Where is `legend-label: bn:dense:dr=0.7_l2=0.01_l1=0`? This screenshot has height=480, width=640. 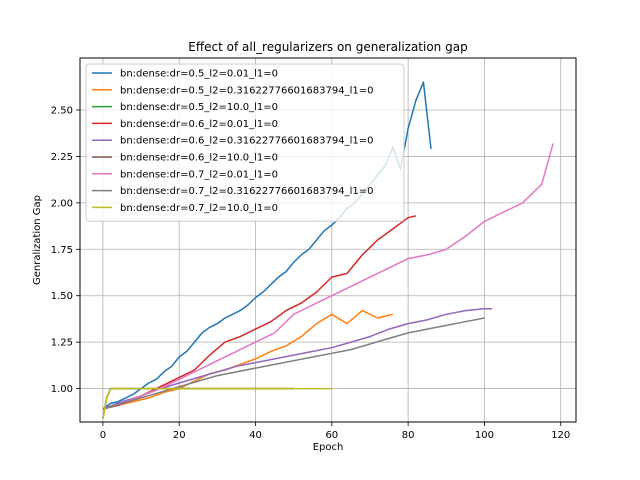 legend-label: bn:dense:dr=0.7_l2=0.01_l1=0 is located at coordinates (199, 174).